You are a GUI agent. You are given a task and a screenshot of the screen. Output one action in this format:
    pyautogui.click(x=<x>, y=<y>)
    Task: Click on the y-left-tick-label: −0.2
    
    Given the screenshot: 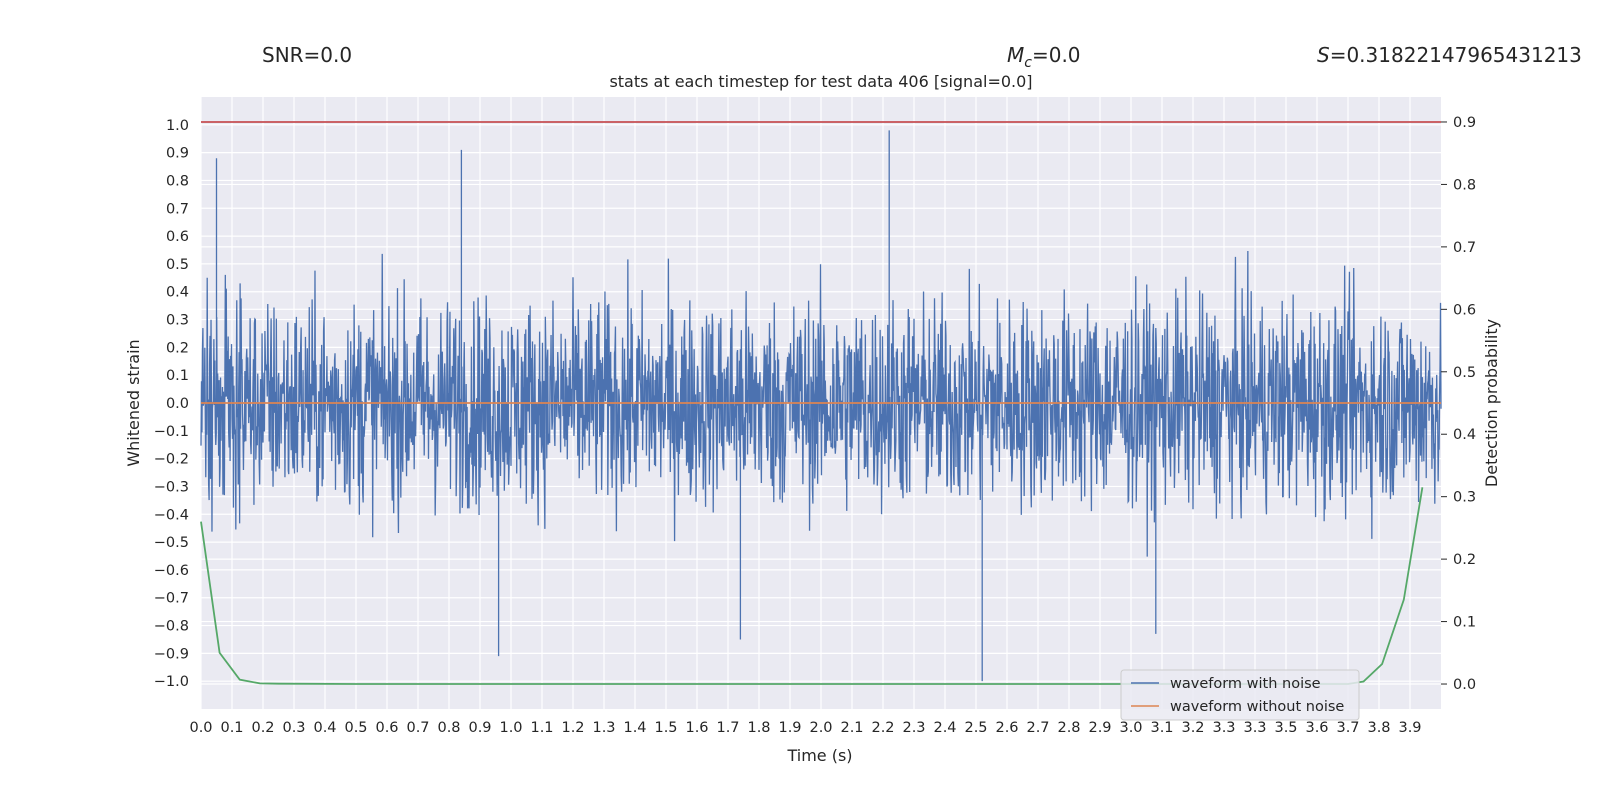 What is the action you would take?
    pyautogui.click(x=171, y=460)
    